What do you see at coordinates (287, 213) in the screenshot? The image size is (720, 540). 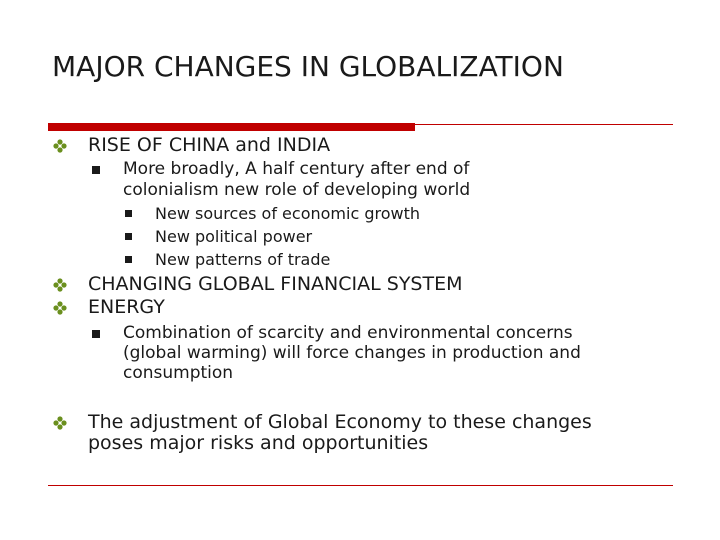 I see `bullet-new-sources-growth: New sources of economic growth` at bounding box center [287, 213].